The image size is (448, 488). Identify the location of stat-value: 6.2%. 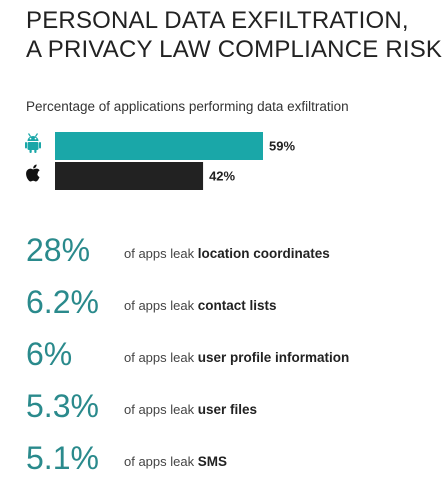
(62, 302).